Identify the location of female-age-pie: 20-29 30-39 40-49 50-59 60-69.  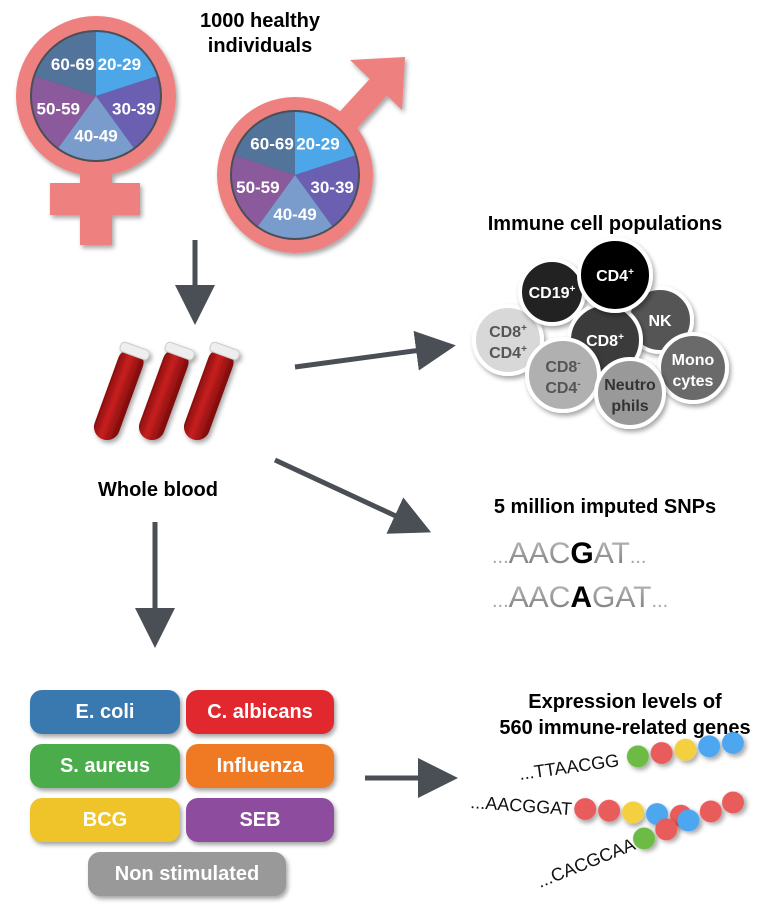
(96, 96).